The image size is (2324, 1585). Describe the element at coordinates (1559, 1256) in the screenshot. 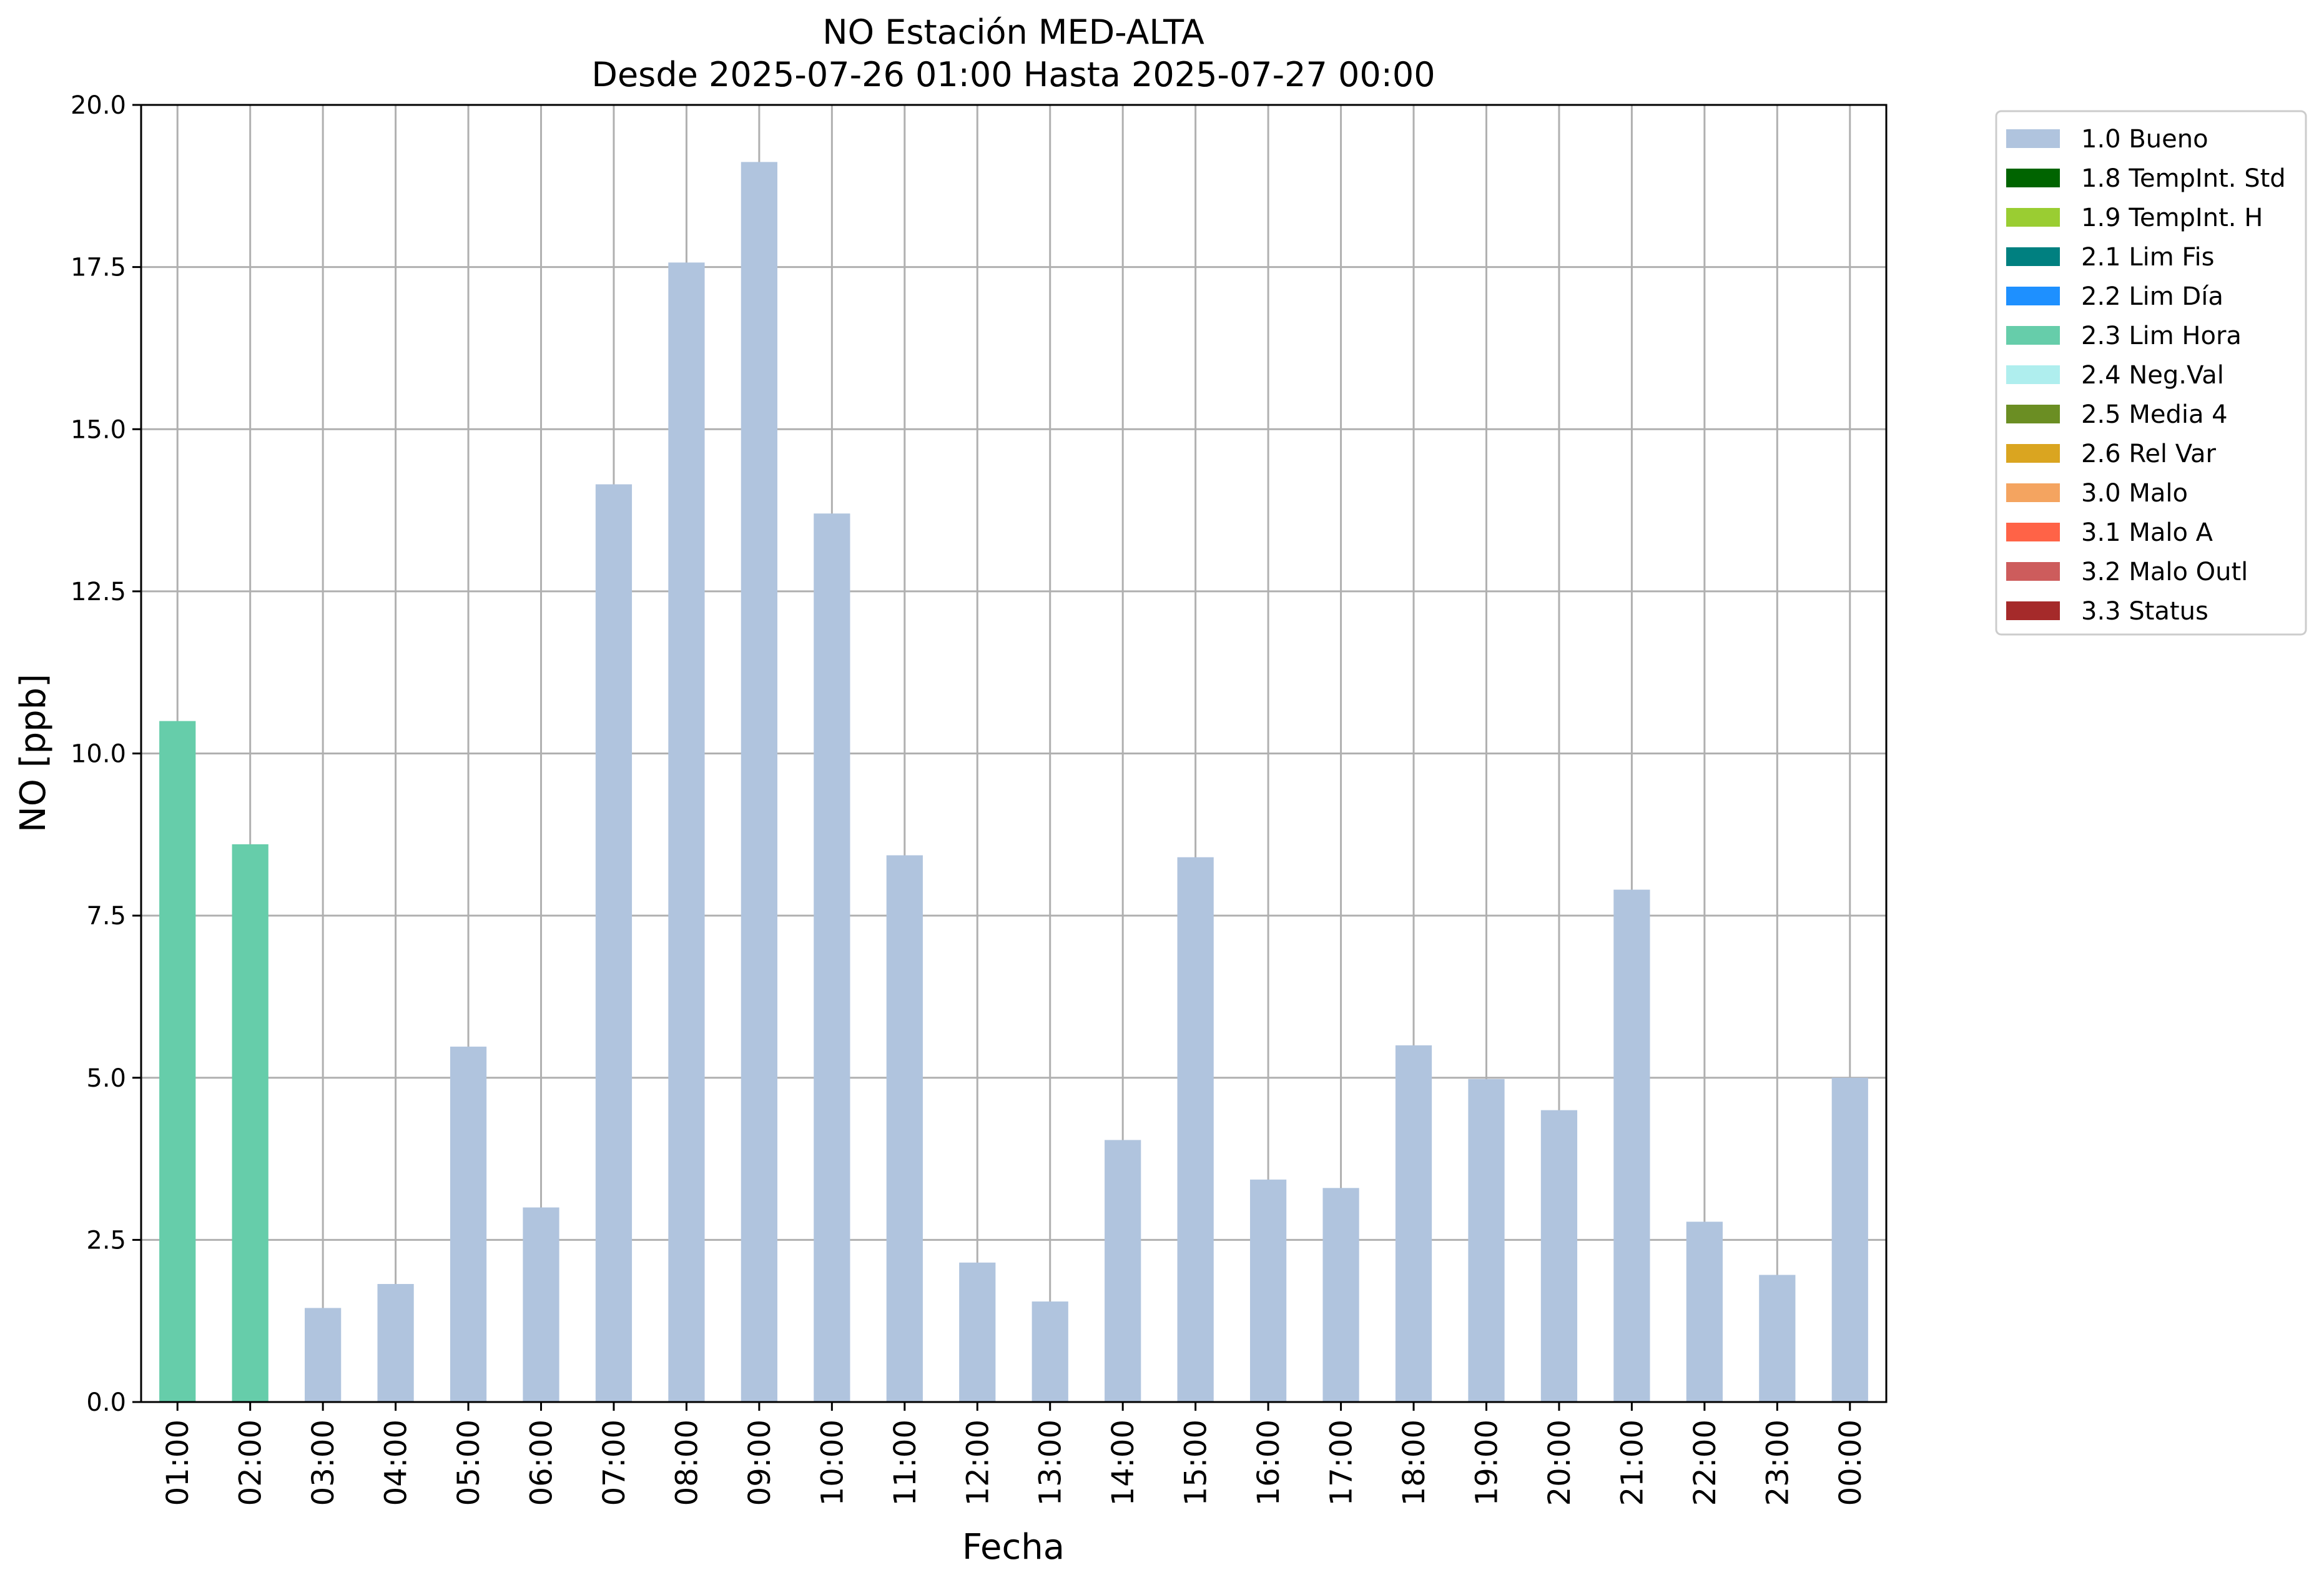

I see `bar-20:00` at that location.